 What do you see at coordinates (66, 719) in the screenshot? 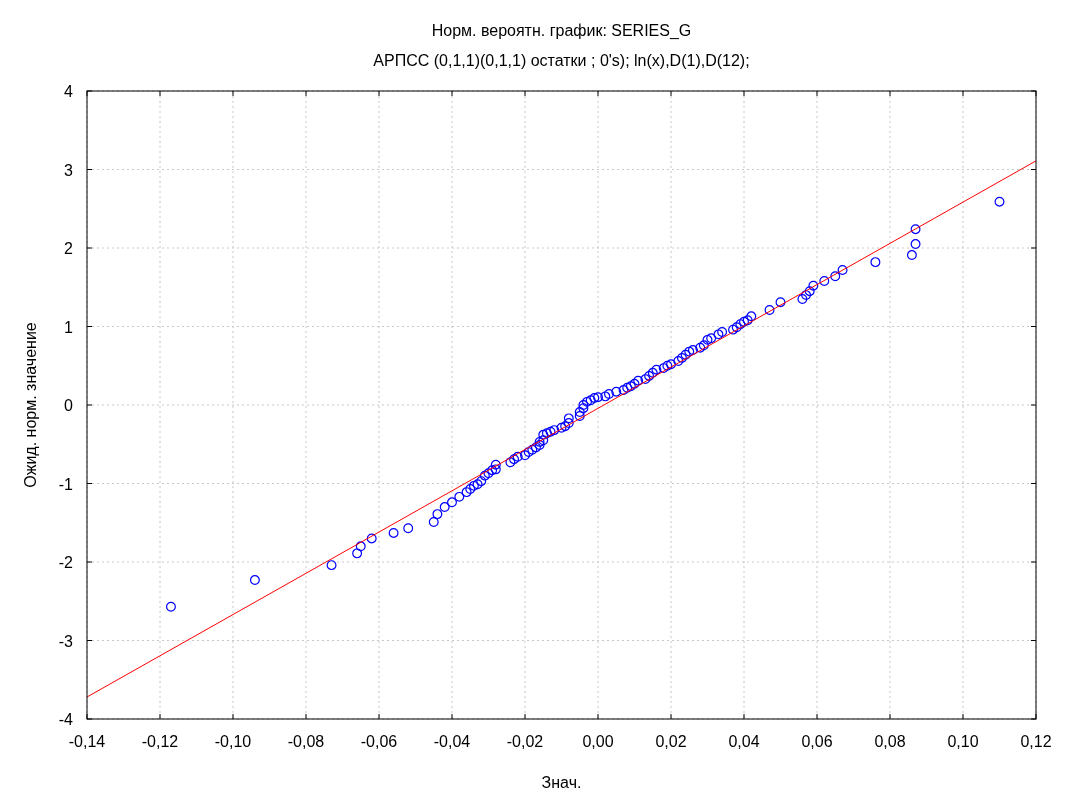
I see `y-tick-label: -4` at bounding box center [66, 719].